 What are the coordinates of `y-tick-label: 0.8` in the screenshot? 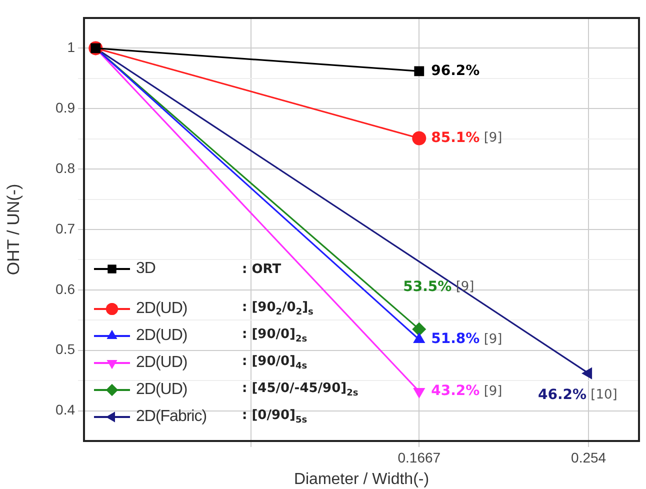 It's located at (66, 168).